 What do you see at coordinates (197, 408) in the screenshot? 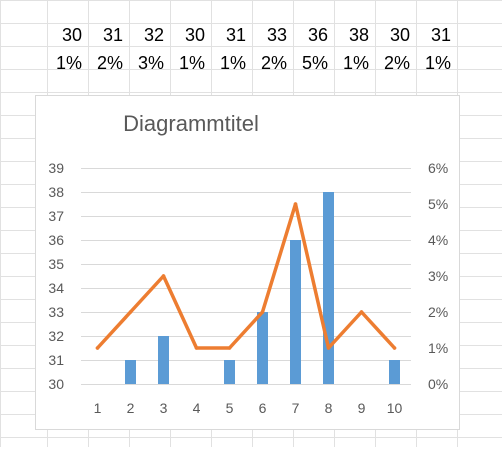
I see `x-tick-label: 4` at bounding box center [197, 408].